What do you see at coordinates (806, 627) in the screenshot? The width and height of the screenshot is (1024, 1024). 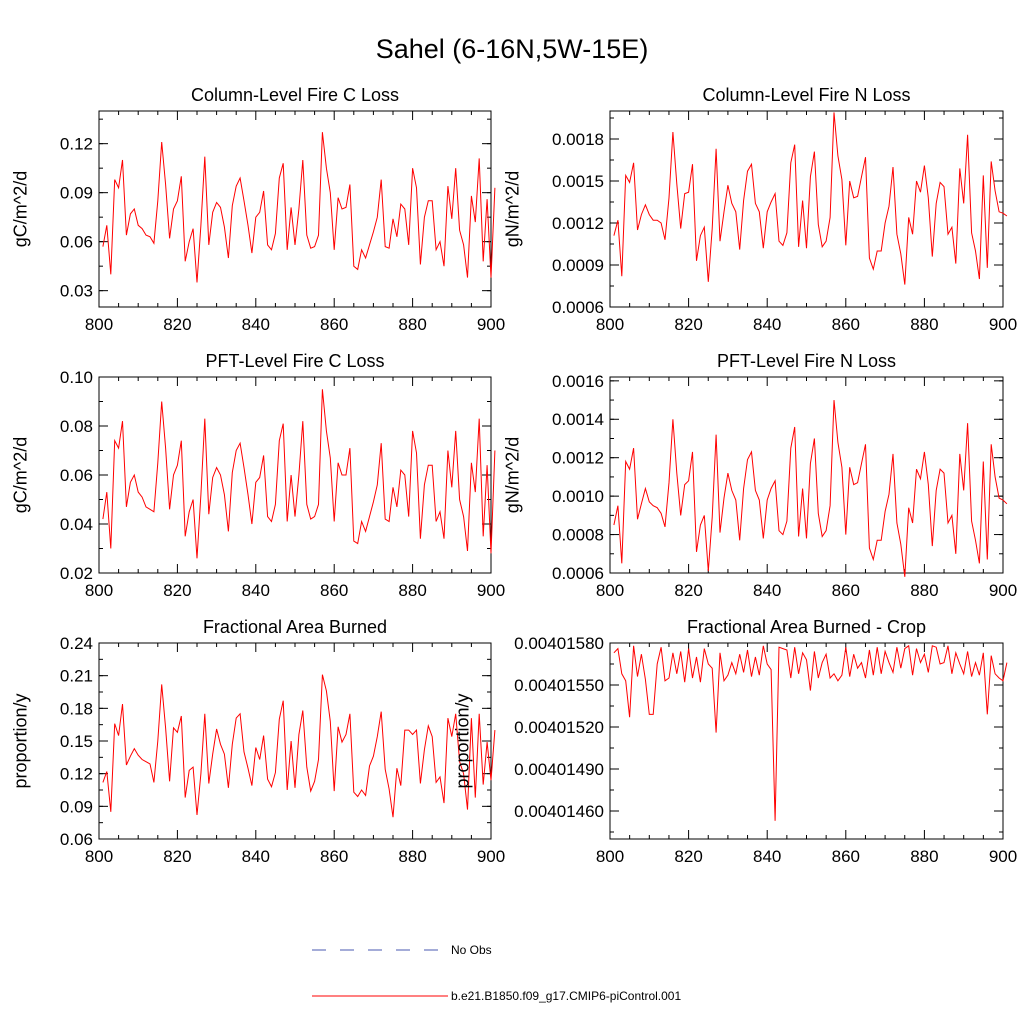 I see `panel-title: Fractional Area Burned - Crop` at bounding box center [806, 627].